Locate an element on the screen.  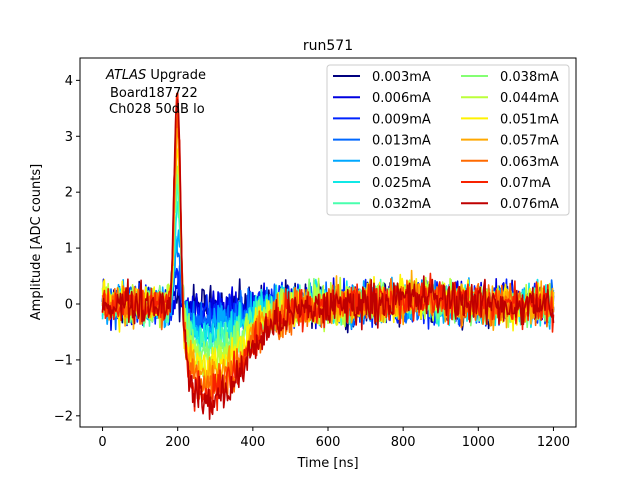
legend-entry: 0.057mA is located at coordinates (529, 141).